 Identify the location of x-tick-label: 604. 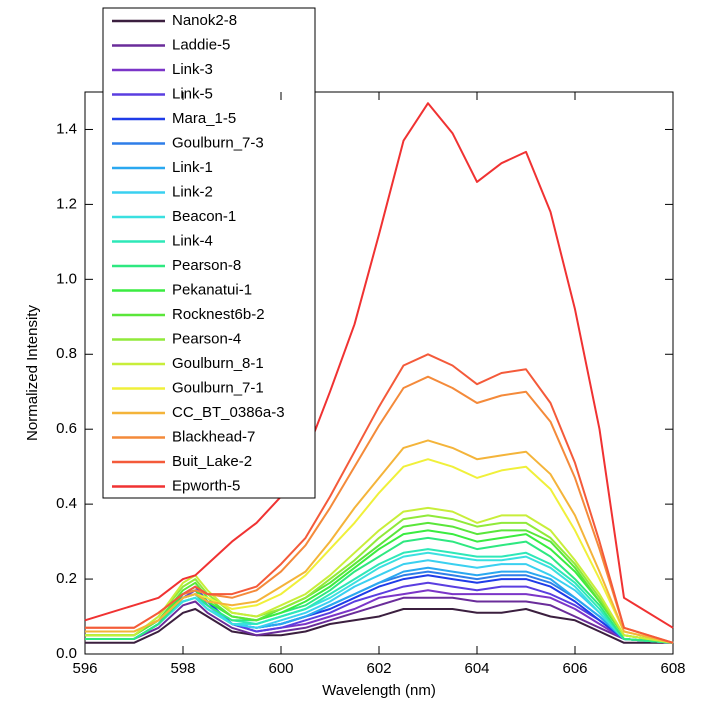
(476, 668).